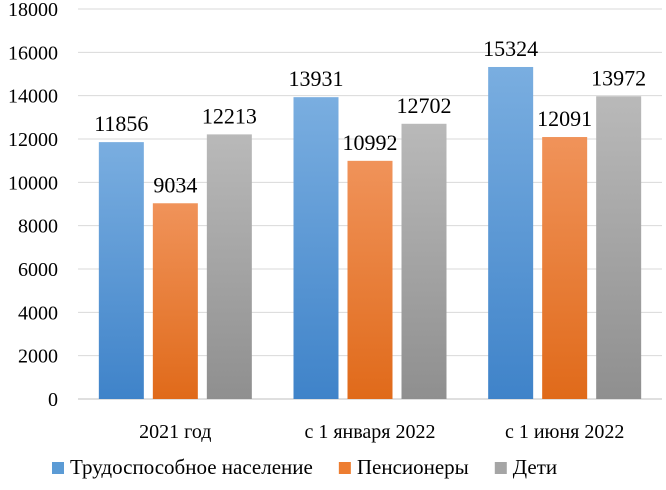  Describe the element at coordinates (53, 400) in the screenshot. I see `y-tick-label: 0` at that location.